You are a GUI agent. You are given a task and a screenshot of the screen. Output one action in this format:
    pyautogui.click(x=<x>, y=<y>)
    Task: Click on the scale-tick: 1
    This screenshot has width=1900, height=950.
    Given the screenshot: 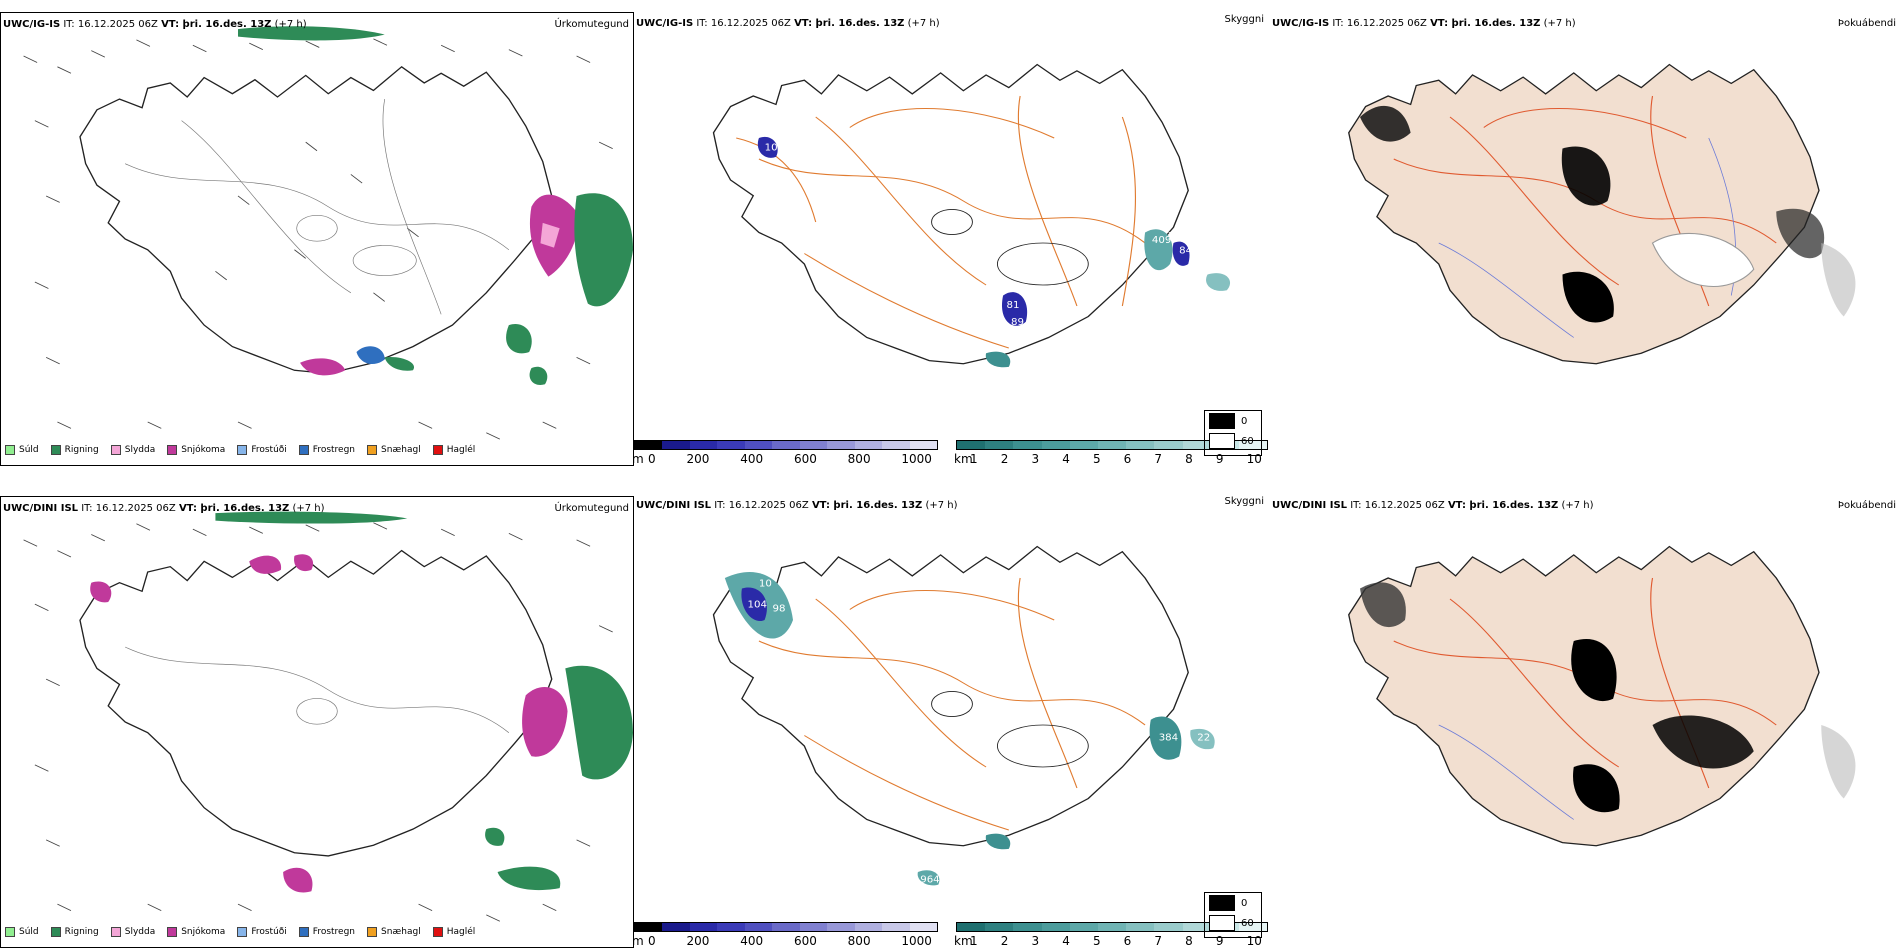 What is the action you would take?
    pyautogui.click(x=974, y=459)
    